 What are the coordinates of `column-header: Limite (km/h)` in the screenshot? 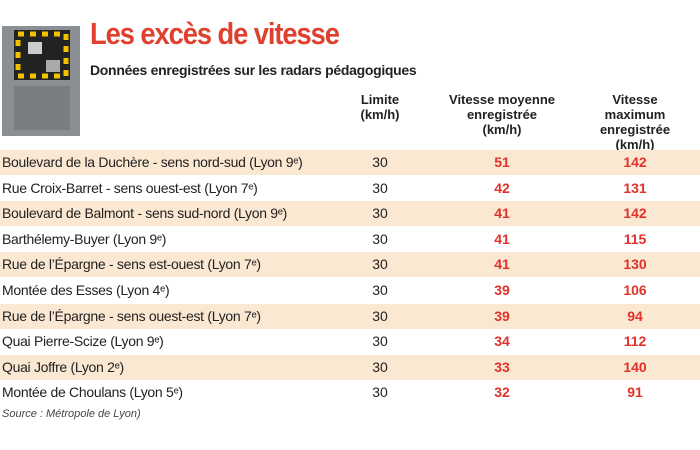 It's located at (380, 107).